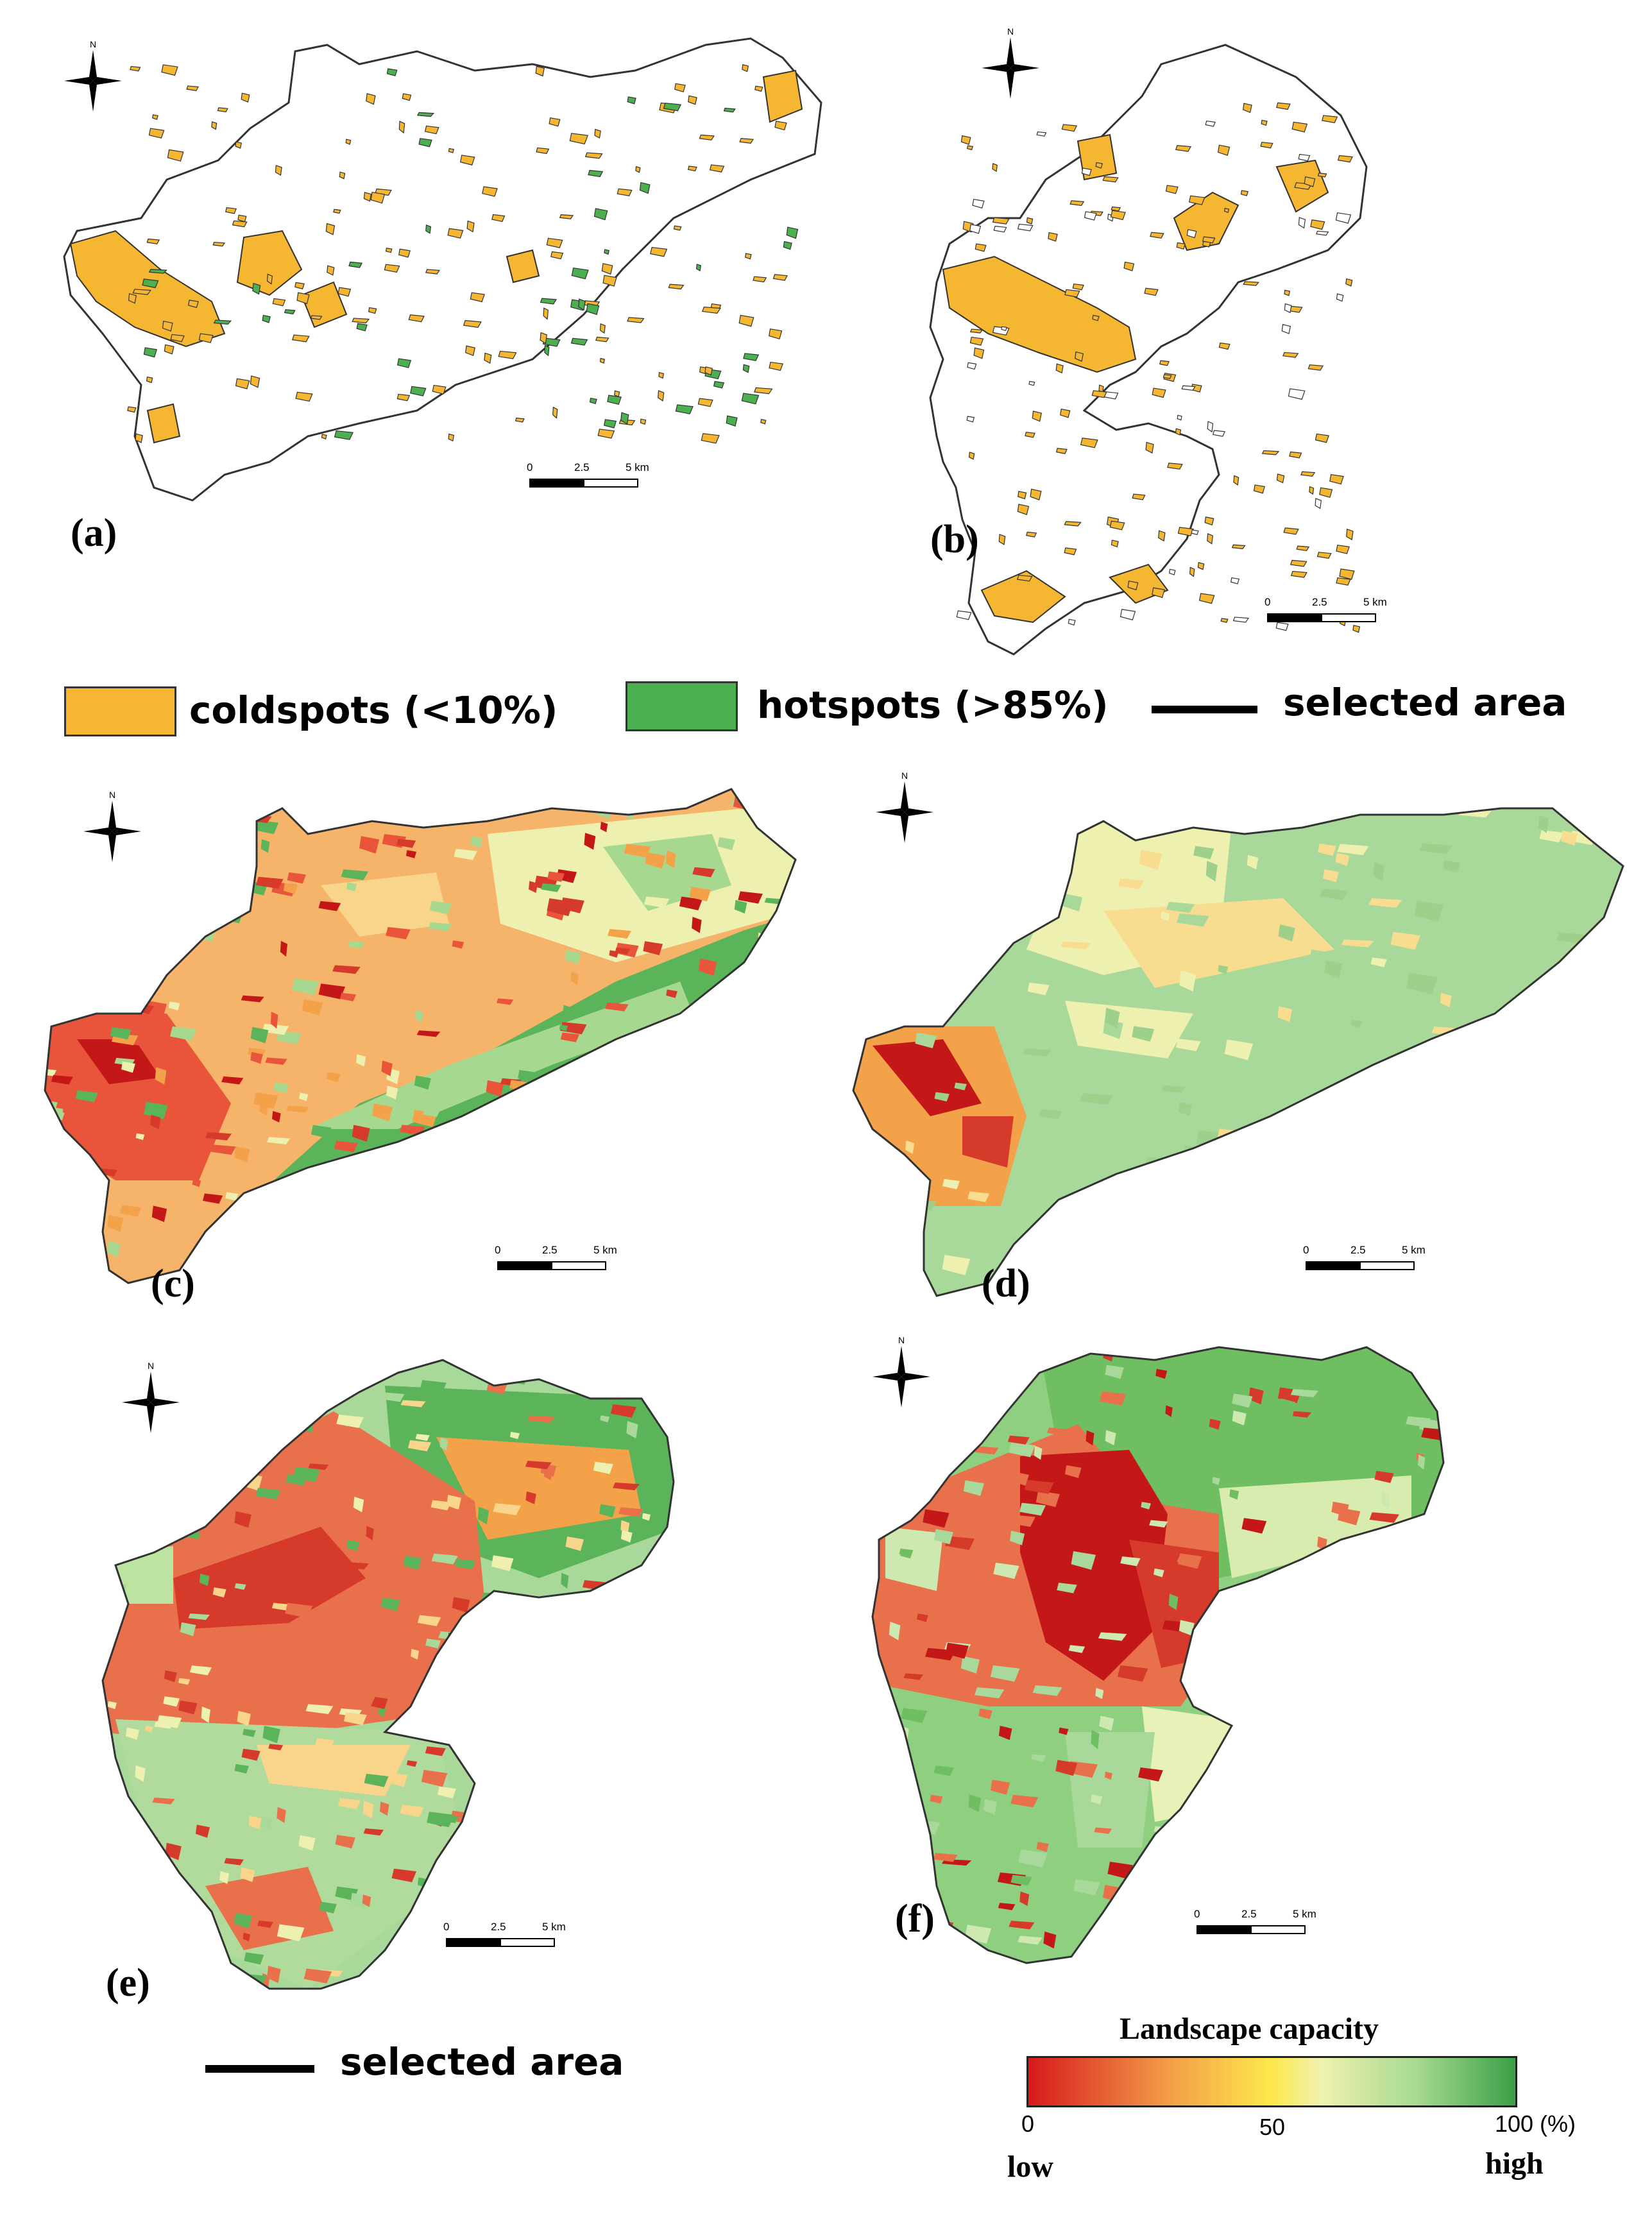  What do you see at coordinates (1558, 2124) in the screenshot?
I see `colorbar-unit: (%)` at bounding box center [1558, 2124].